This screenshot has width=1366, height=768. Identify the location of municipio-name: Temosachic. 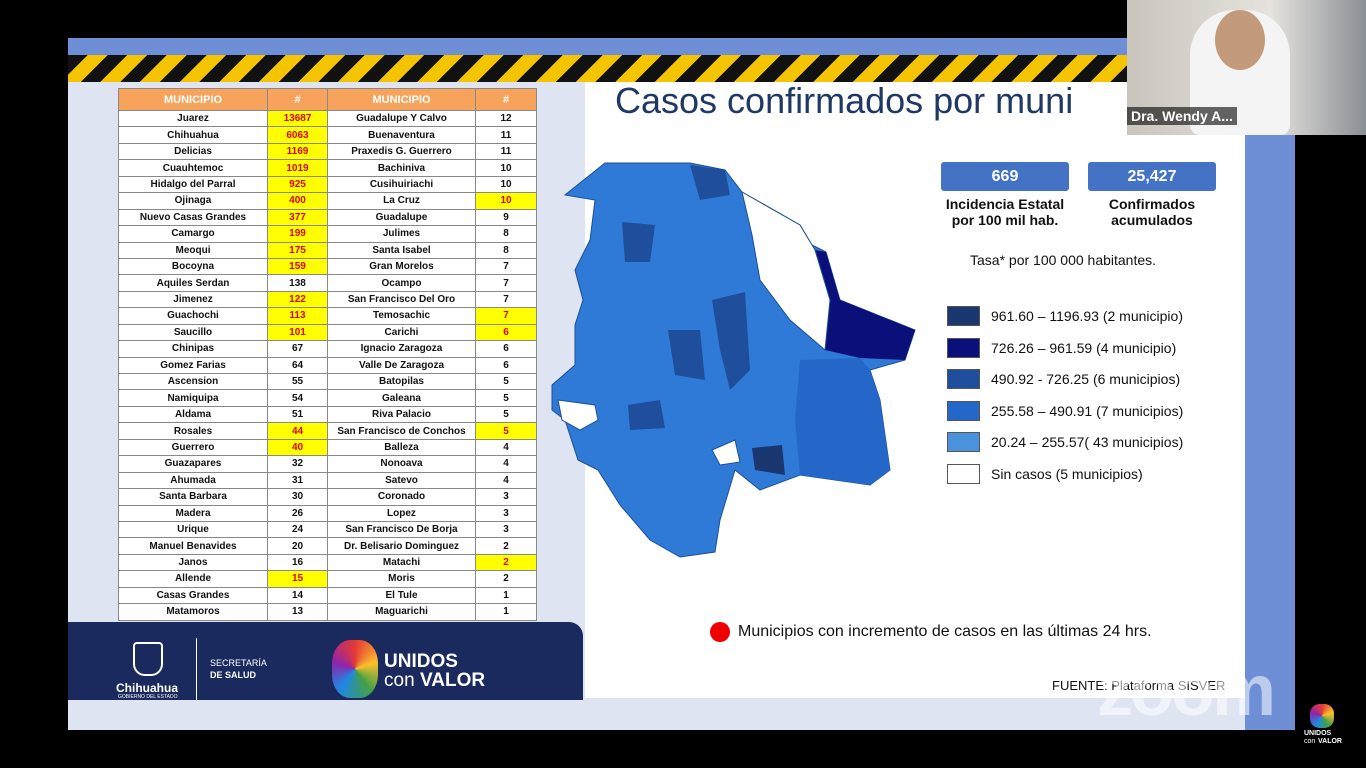
(401, 316).